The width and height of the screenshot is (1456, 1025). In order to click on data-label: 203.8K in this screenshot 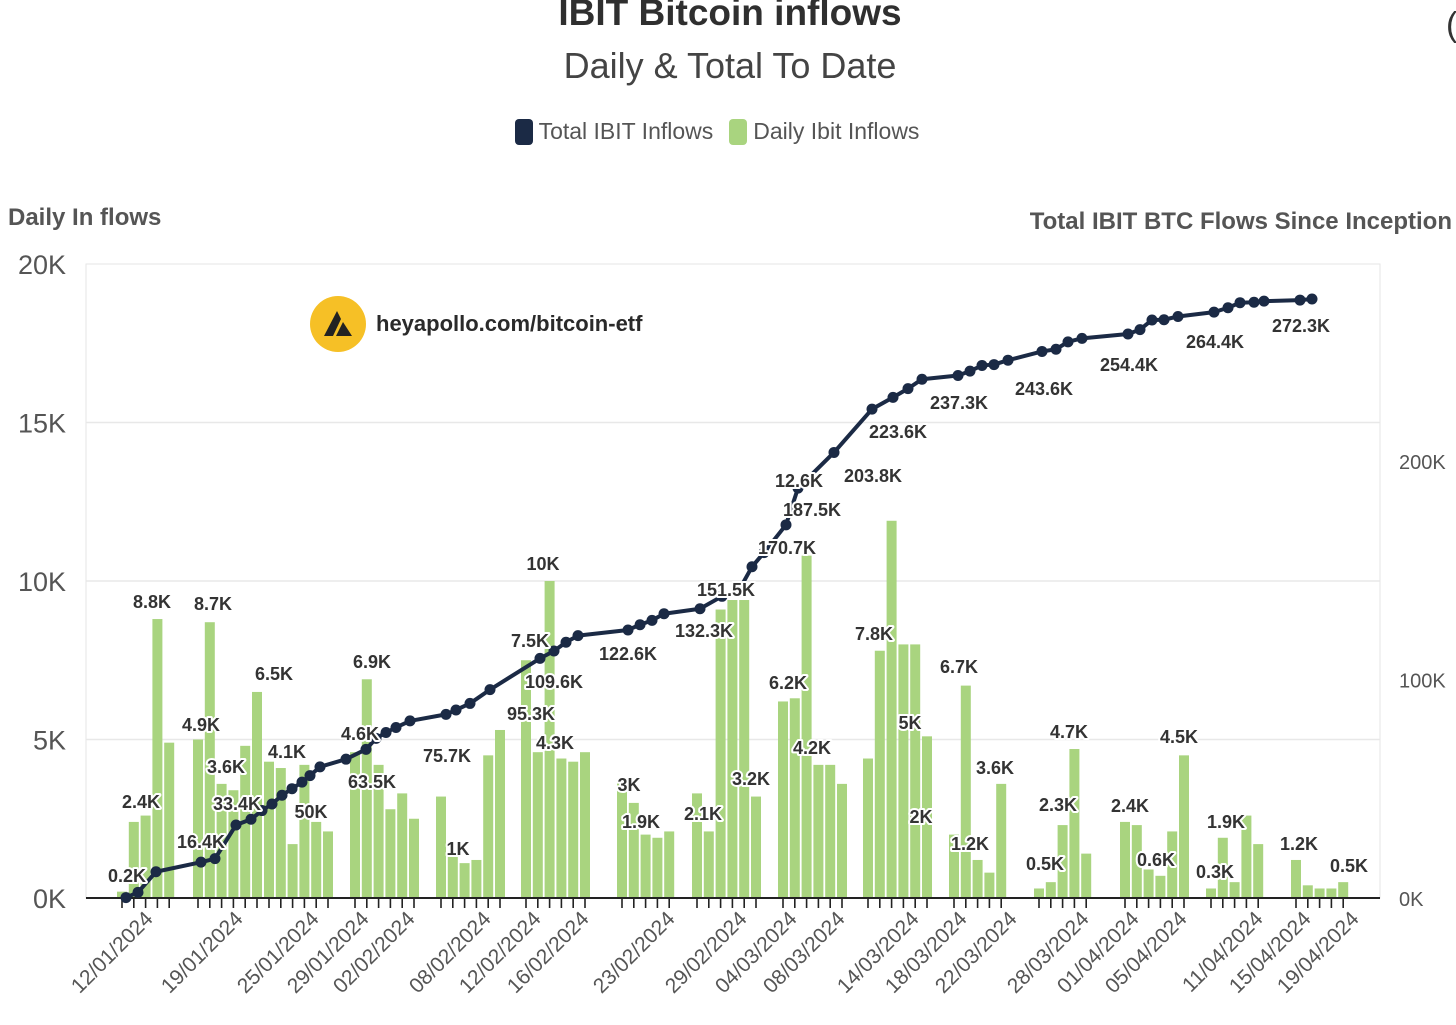, I will do `click(873, 476)`.